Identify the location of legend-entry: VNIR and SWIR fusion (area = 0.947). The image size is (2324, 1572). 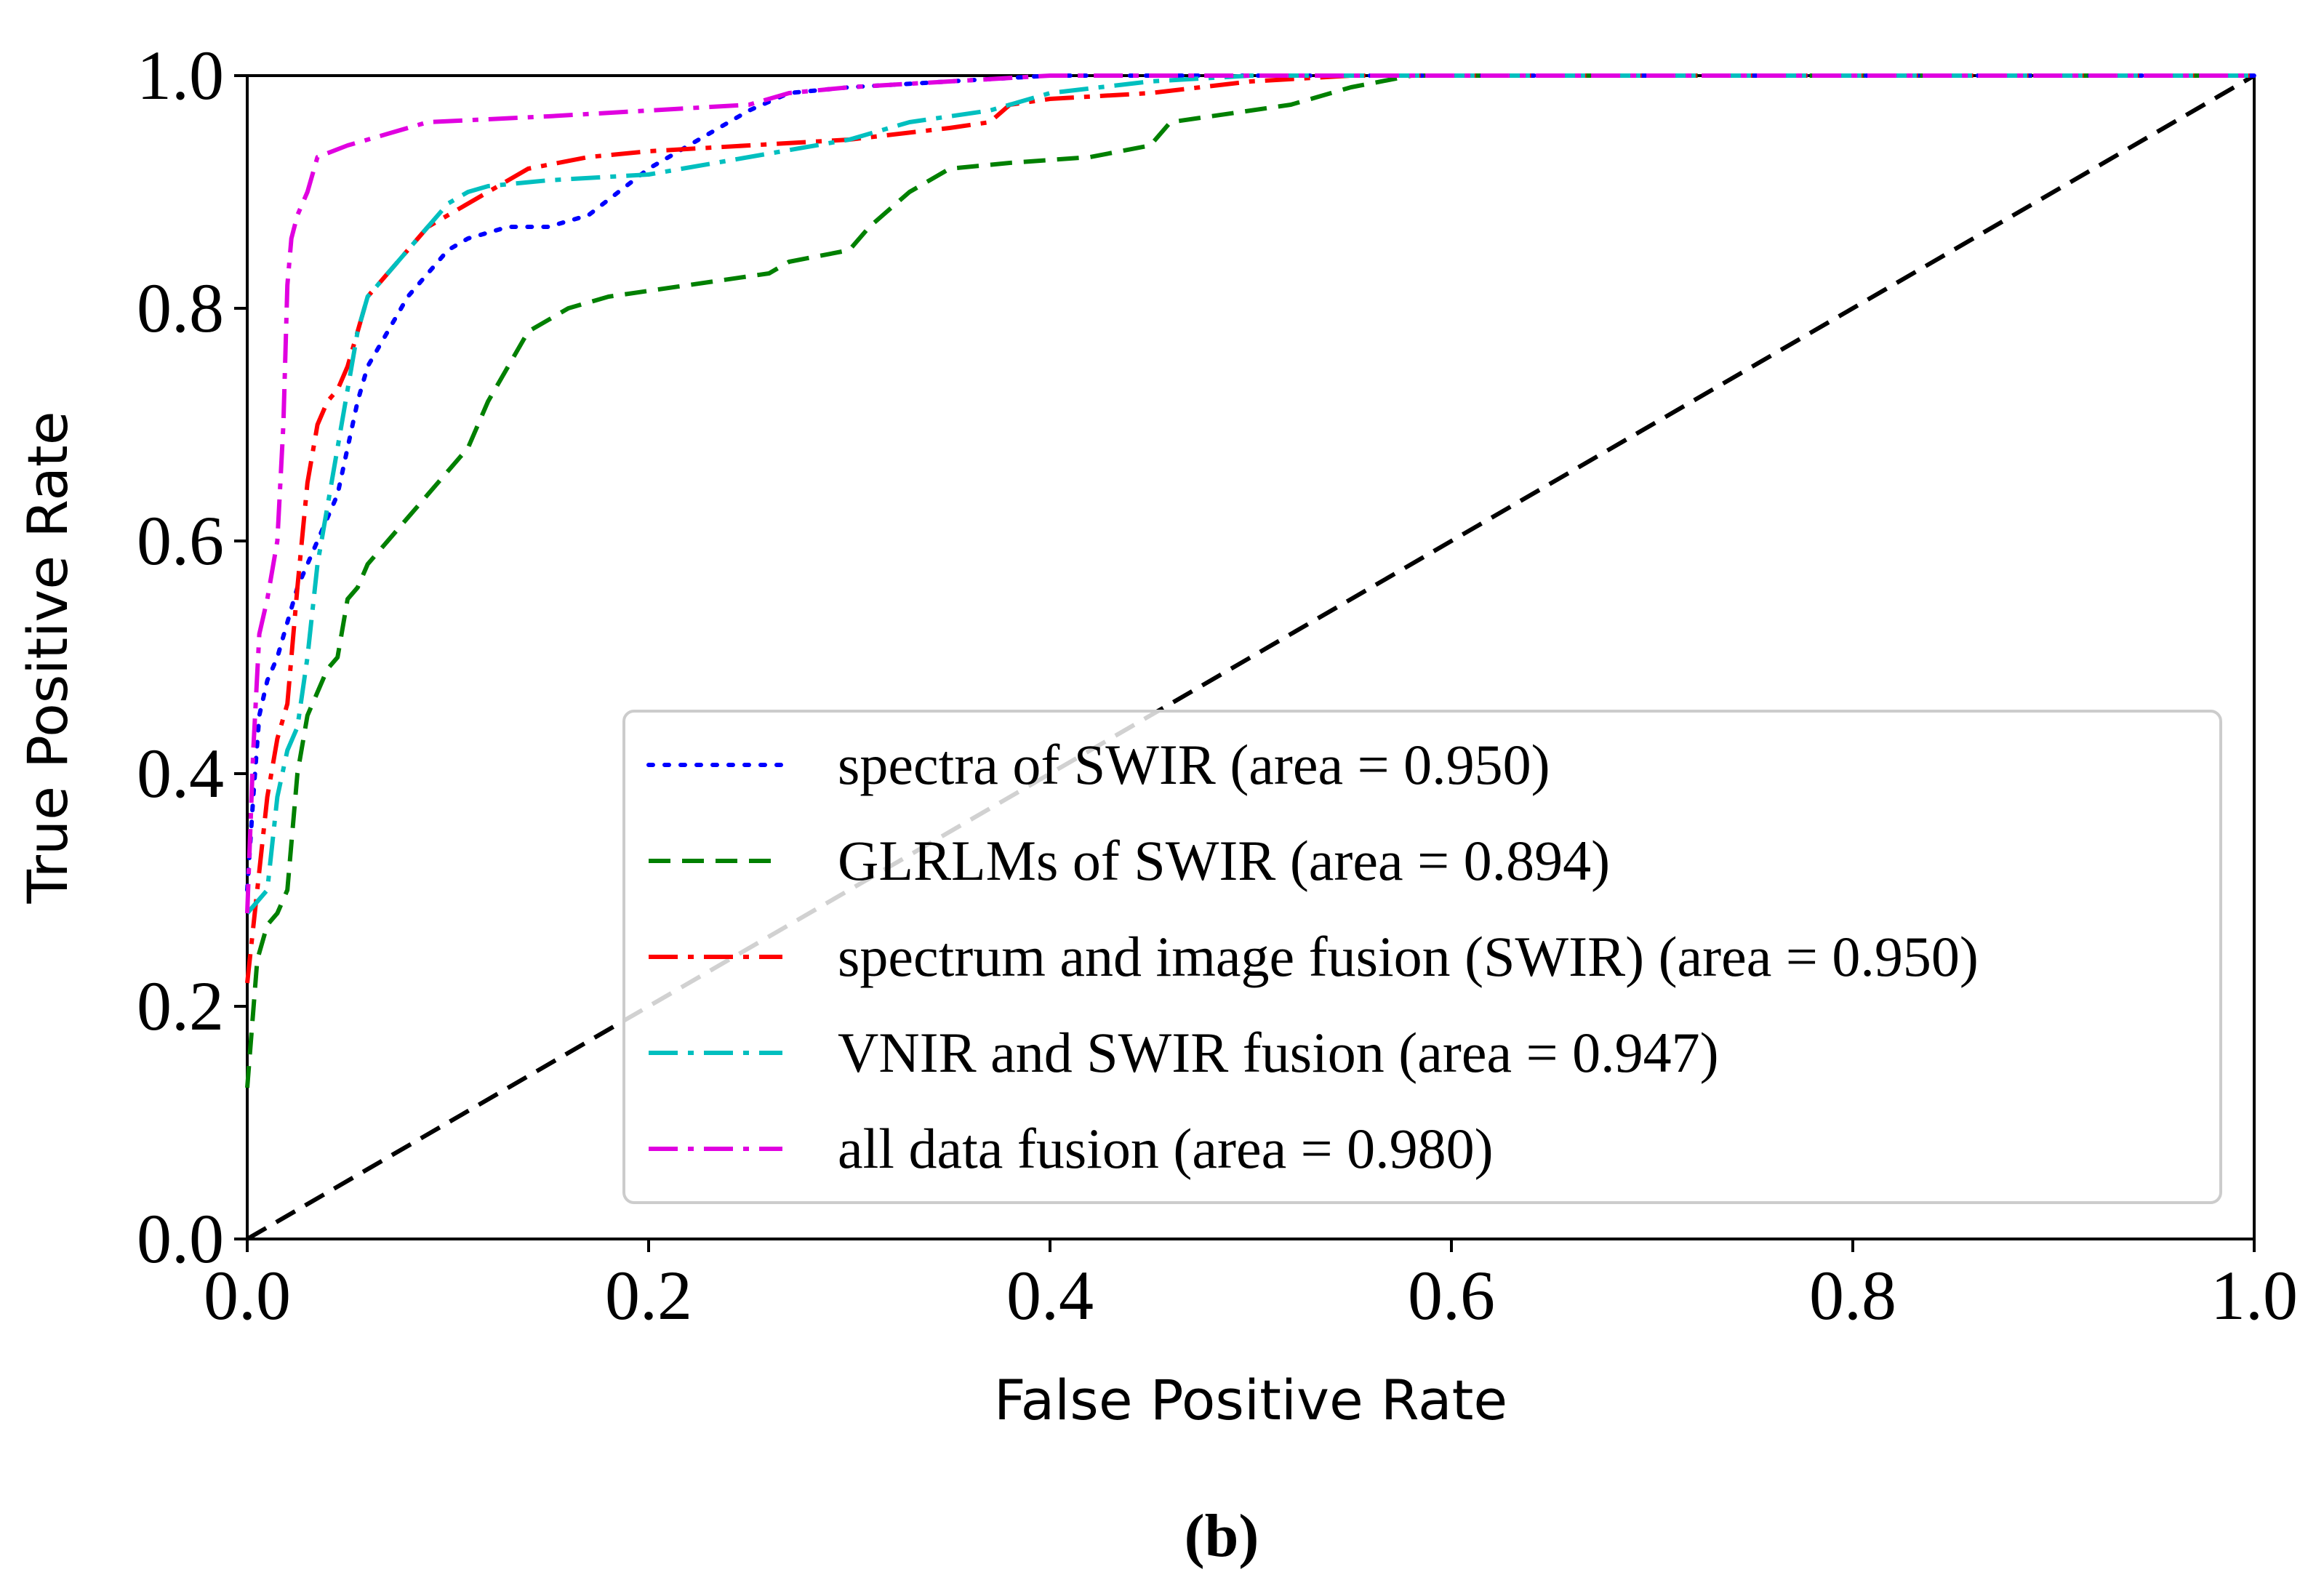
(1278, 1052).